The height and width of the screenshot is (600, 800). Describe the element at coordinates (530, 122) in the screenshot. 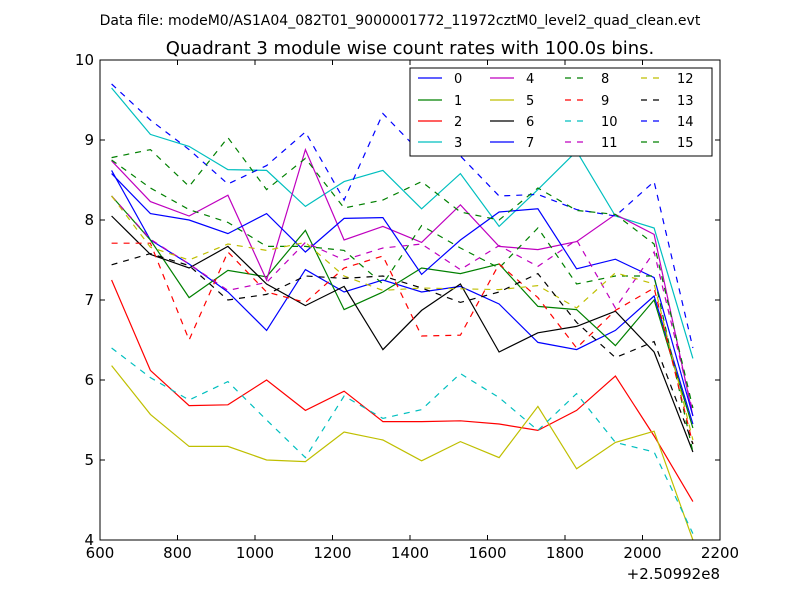

I see `legend-label-6: 6` at that location.